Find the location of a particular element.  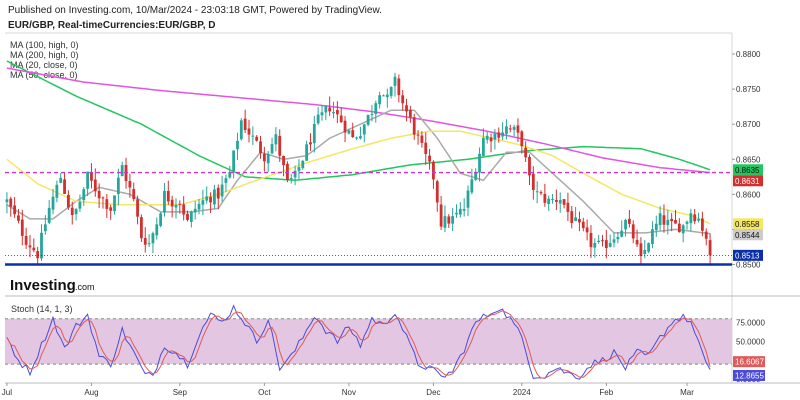

price-tag is located at coordinates (748, 255).